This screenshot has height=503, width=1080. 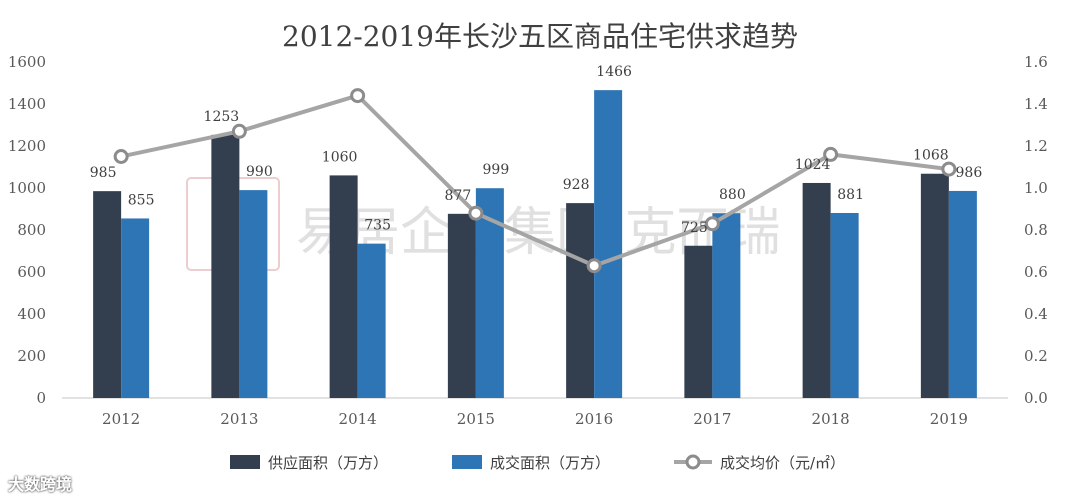 I want to click on legend-label-price: 成交均价（元/㎡）, so click(x=782, y=463).